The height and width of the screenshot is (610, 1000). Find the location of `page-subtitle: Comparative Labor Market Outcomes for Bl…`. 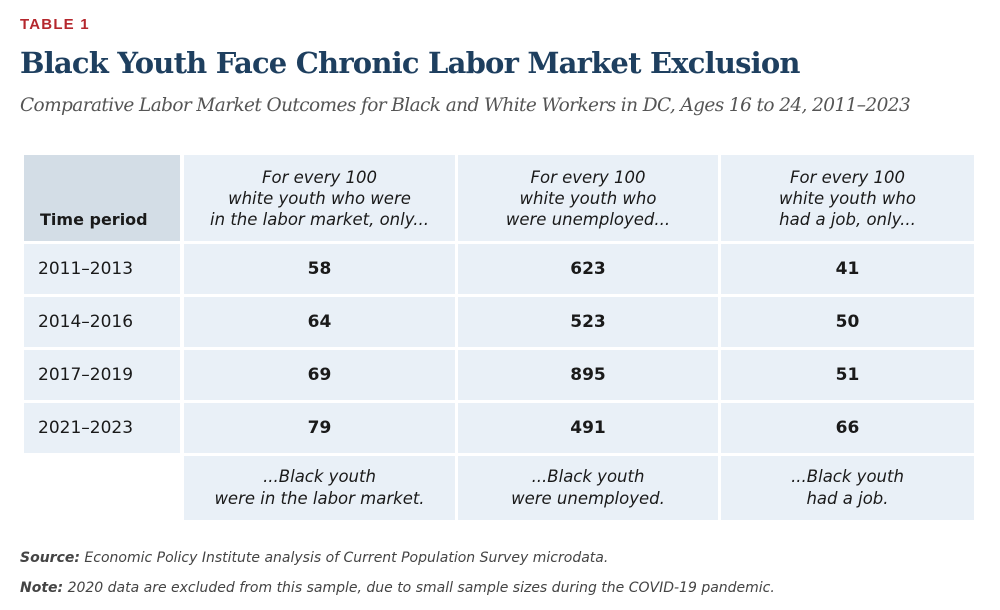

page-subtitle: Comparative Labor Market Outcomes for Bl… is located at coordinates (465, 105).